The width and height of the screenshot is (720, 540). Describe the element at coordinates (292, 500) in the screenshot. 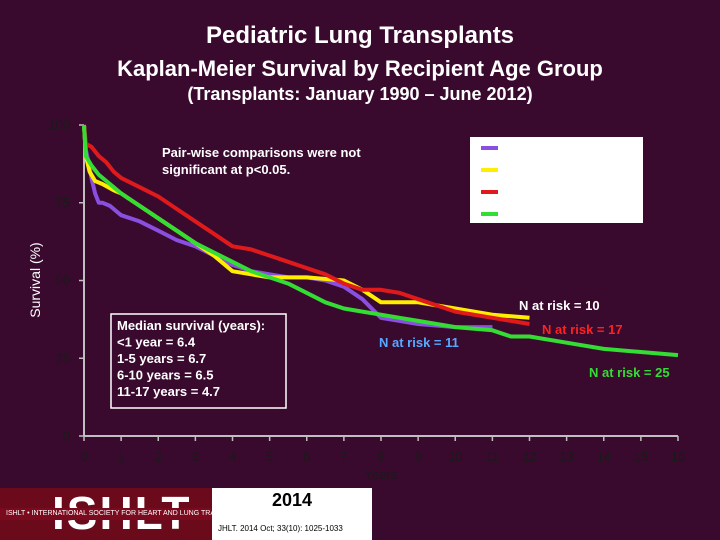

I see `citation-year: 2014` at that location.